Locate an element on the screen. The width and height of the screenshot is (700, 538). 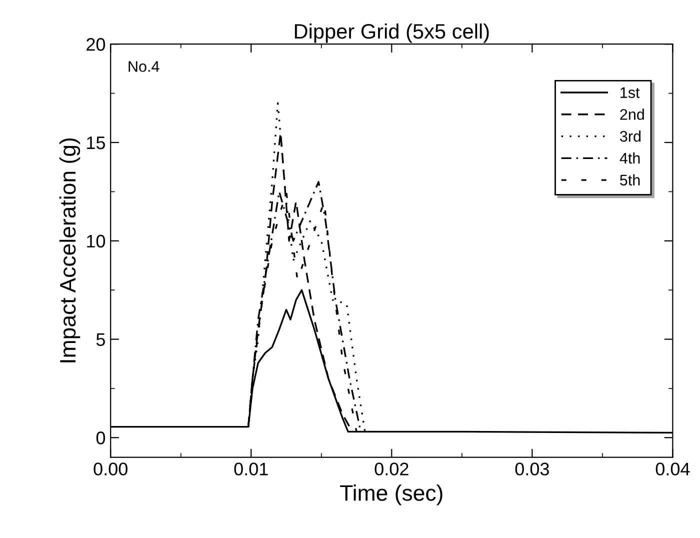
x-tick-label: 0.04 is located at coordinates (673, 469).